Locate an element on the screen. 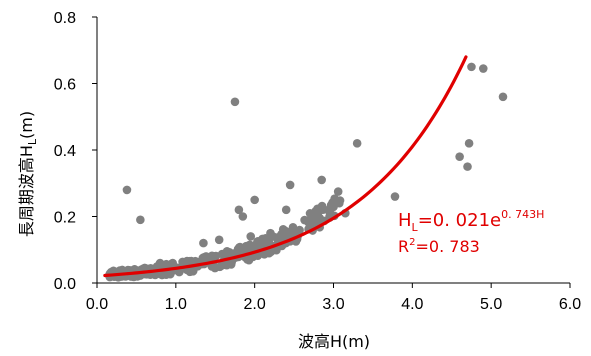 This screenshot has width=591, height=356. svg-text: 長周期波高HL(m) is located at coordinates (28, 174).